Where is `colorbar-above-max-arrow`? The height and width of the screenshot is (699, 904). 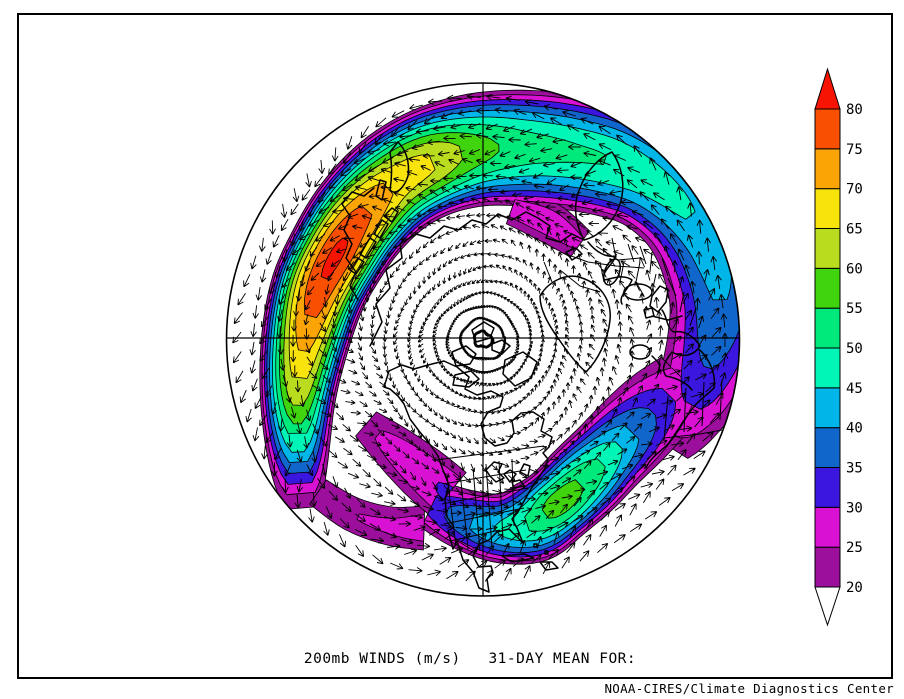 colorbar-above-max-arrow is located at coordinates (827, 88).